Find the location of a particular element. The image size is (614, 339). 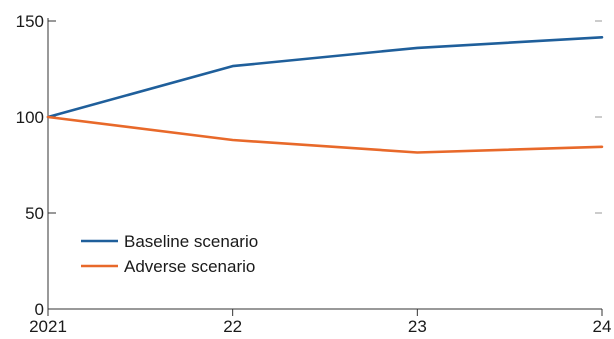

legend: Baseline scenario Adverse scenario is located at coordinates (169, 254).